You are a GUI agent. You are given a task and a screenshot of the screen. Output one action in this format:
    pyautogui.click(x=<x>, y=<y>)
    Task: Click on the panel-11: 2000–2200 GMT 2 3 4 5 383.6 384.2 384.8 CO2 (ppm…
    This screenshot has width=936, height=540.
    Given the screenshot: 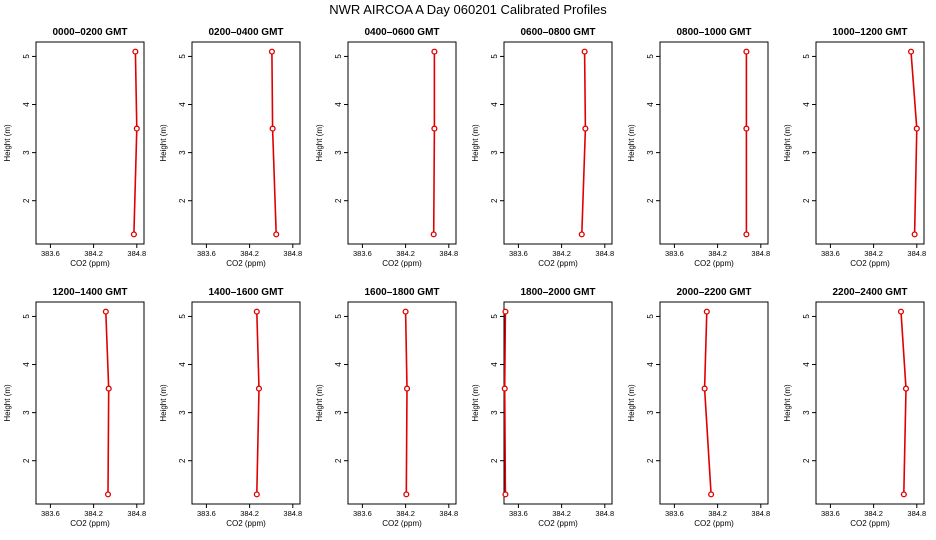 What is the action you would take?
    pyautogui.click(x=698, y=407)
    